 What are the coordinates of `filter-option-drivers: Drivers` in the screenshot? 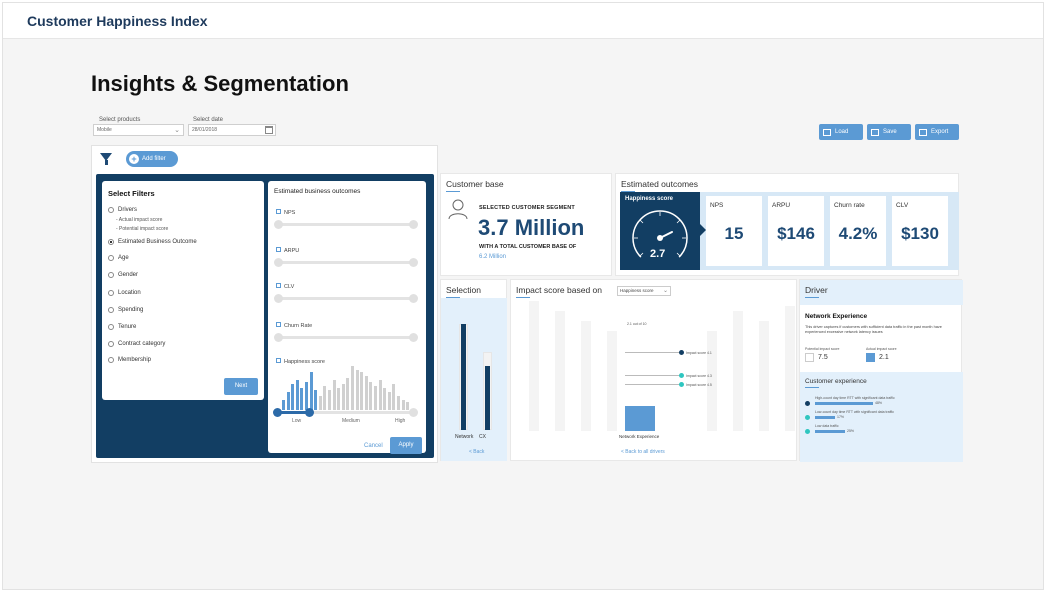 It's located at (122, 210).